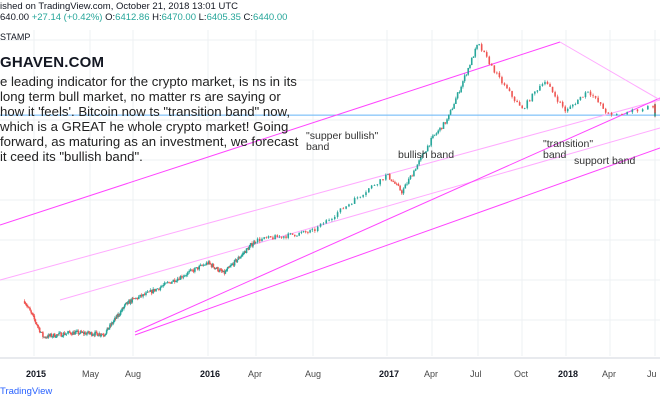 This screenshot has height=400, width=660. What do you see at coordinates (248, 17) in the screenshot?
I see `close-label: C:` at bounding box center [248, 17].